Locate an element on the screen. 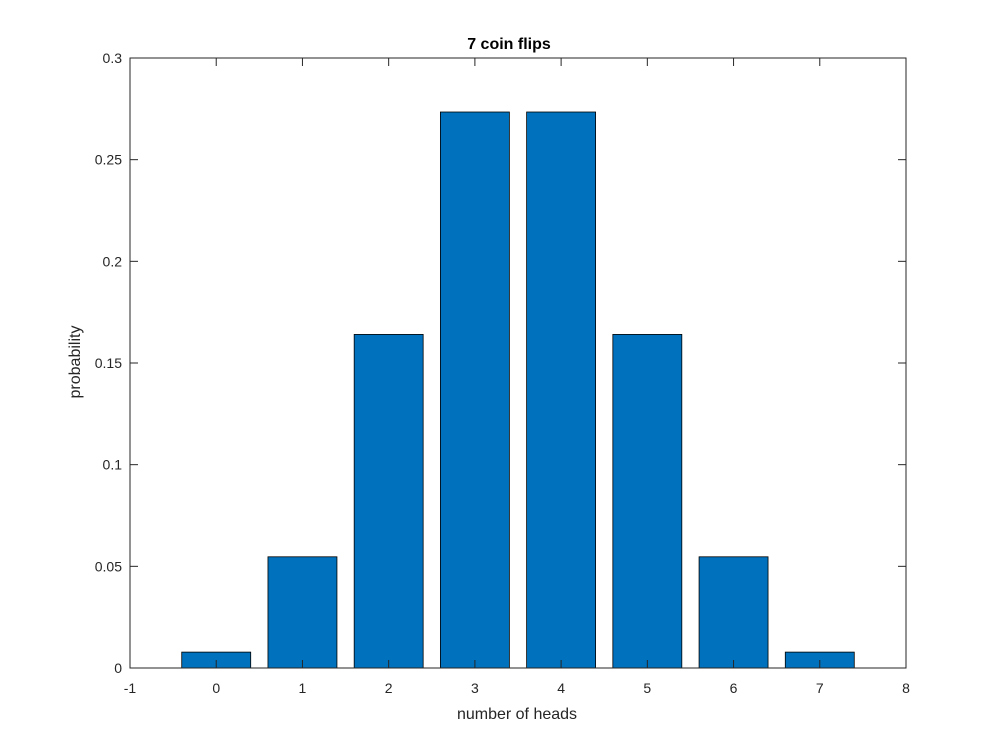 The image size is (1000, 750). x-tick-label: 0 is located at coordinates (216, 688).